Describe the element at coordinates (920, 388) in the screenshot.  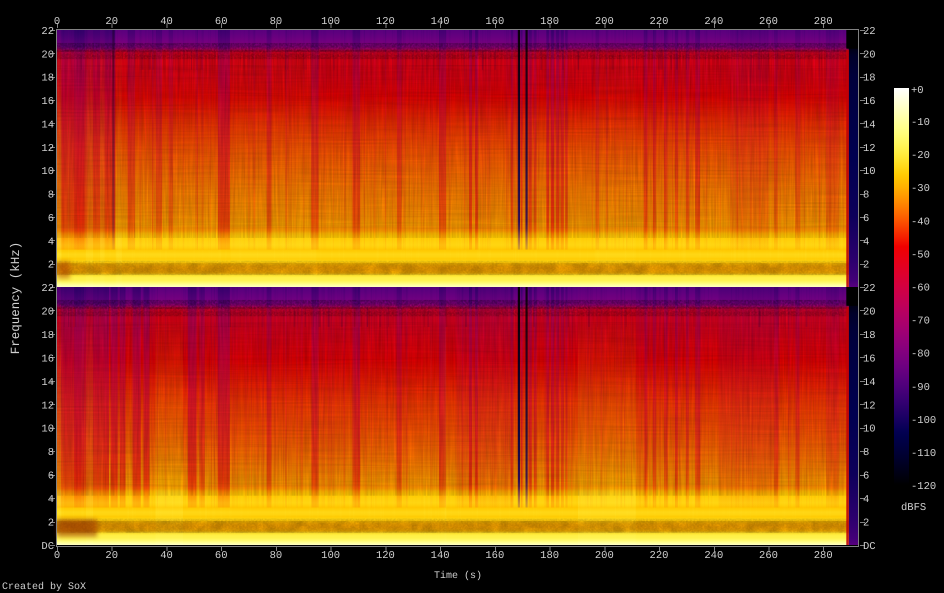
I see `svg-text: -90` at that location.